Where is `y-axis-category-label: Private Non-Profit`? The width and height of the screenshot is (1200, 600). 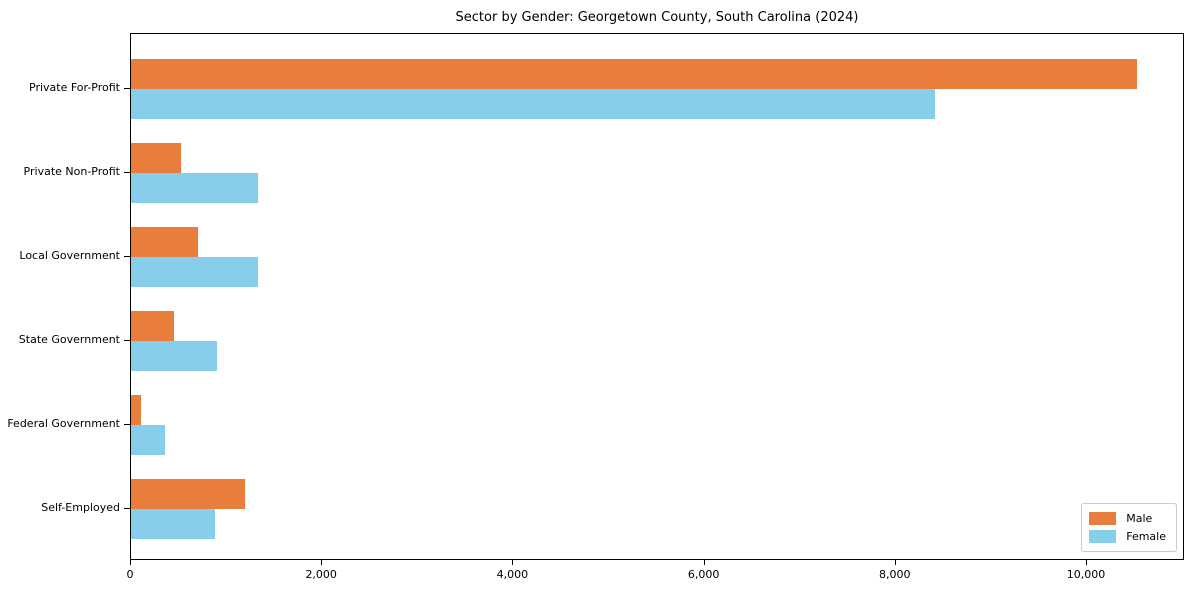 y-axis-category-label: Private Non-Profit is located at coordinates (71, 171).